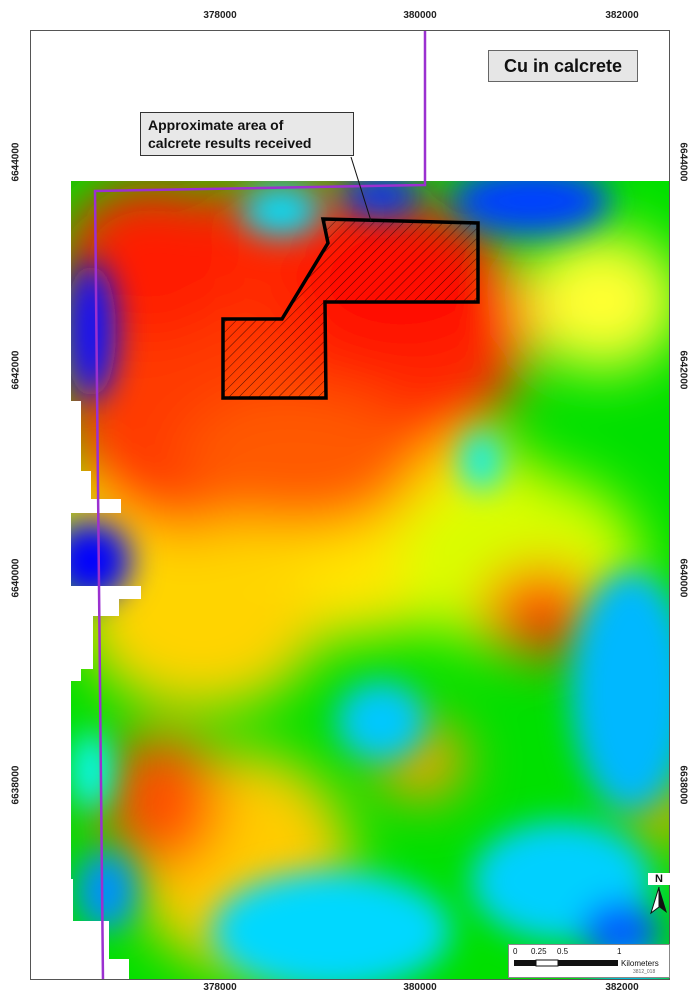 This screenshot has height=995, width=696. I want to click on y-tick-right-6642000: 6642000, so click(683, 370).